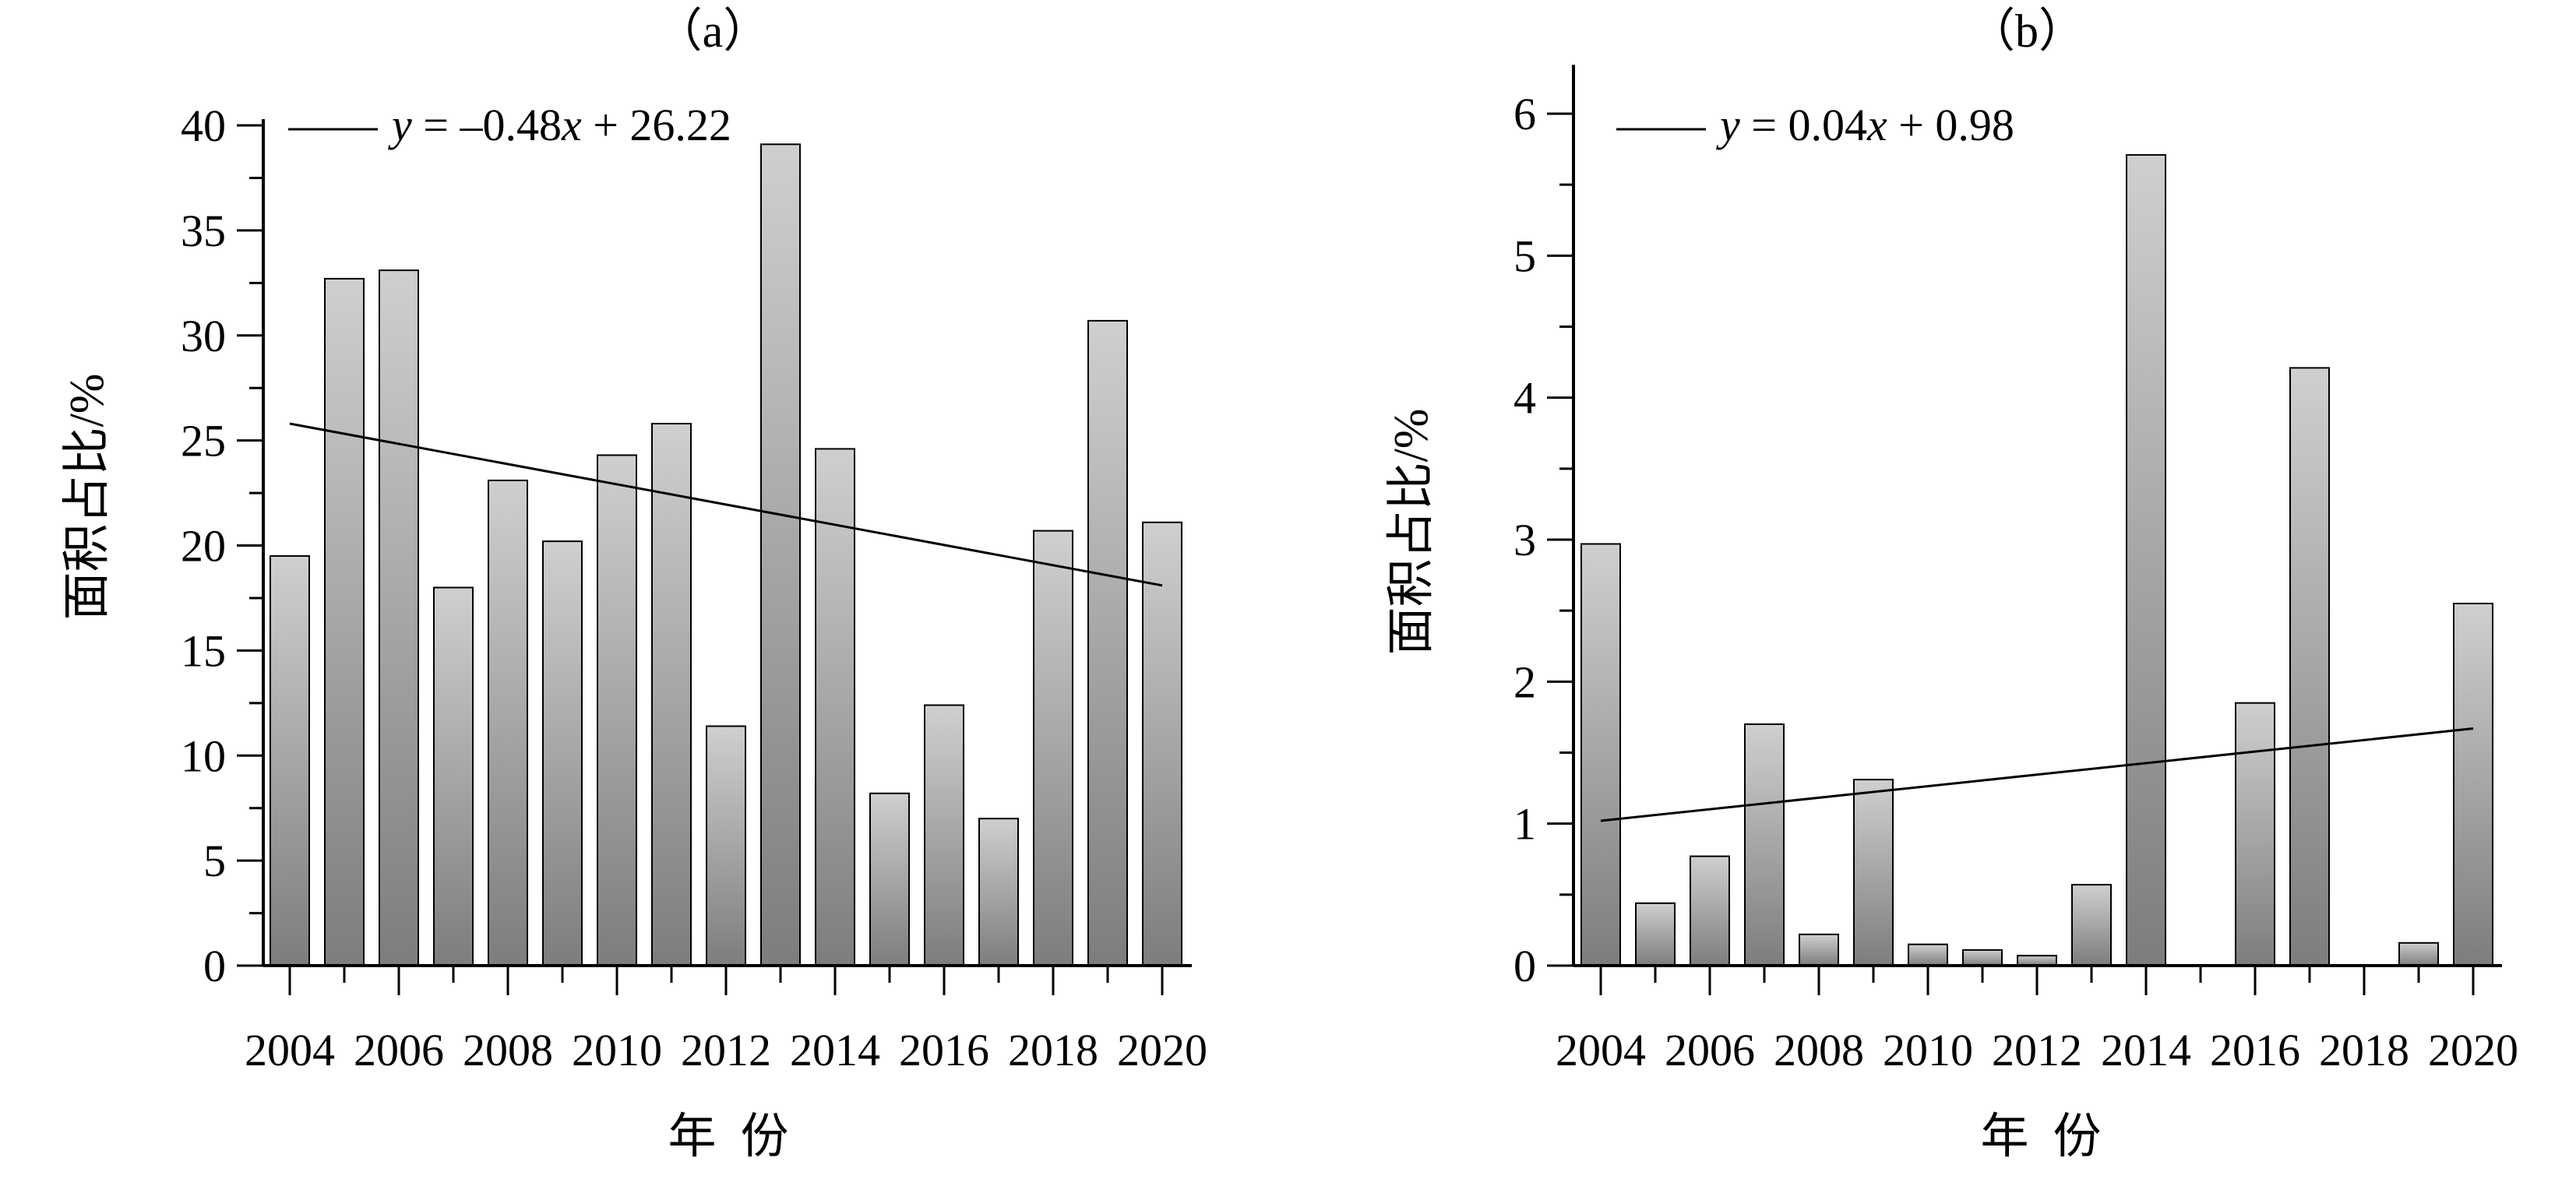 This screenshot has height=1186, width=2576. What do you see at coordinates (713, 31) in the screenshot?
I see `panel-a-label: （a）` at bounding box center [713, 31].